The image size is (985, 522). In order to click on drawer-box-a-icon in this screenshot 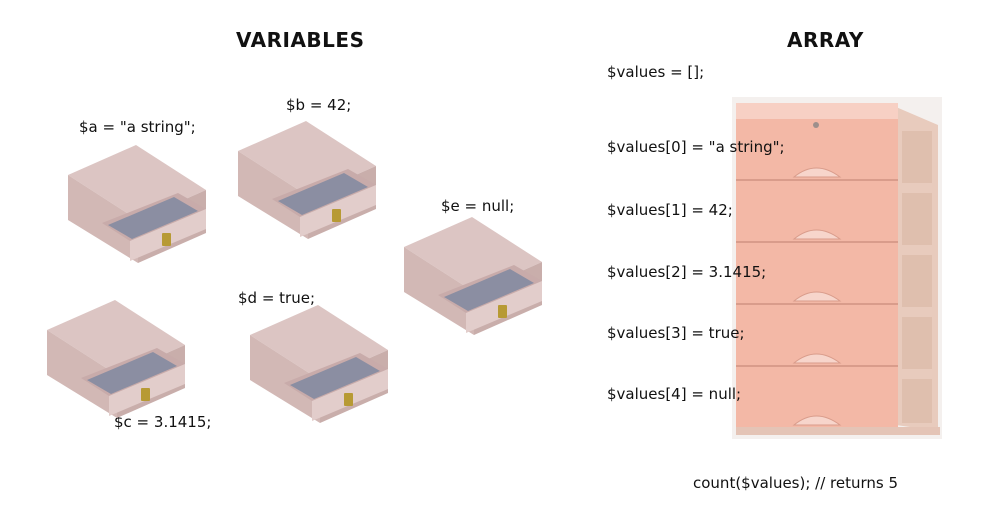, I will do `click(137, 204)`.